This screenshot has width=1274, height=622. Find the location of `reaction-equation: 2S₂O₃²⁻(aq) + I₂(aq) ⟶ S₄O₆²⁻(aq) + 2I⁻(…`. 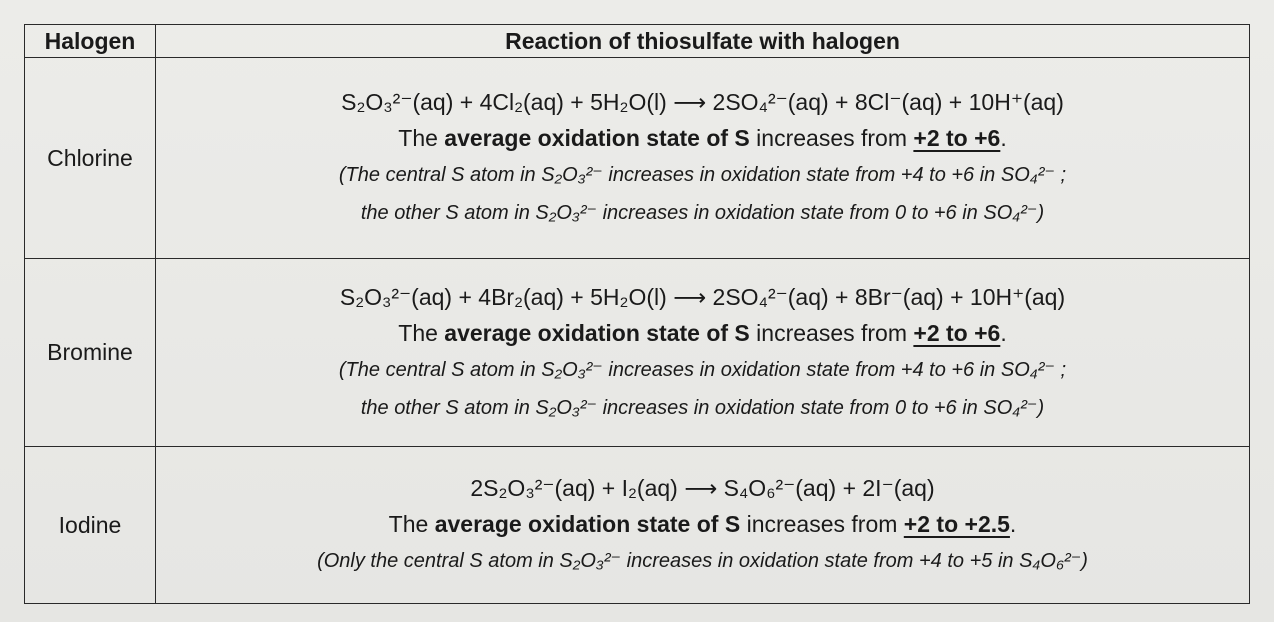

reaction-equation: 2S₂O₃²⁻(aq) + I₂(aq) ⟶ S₄O₆²⁻(aq) + 2I⁻(… is located at coordinates (702, 488).